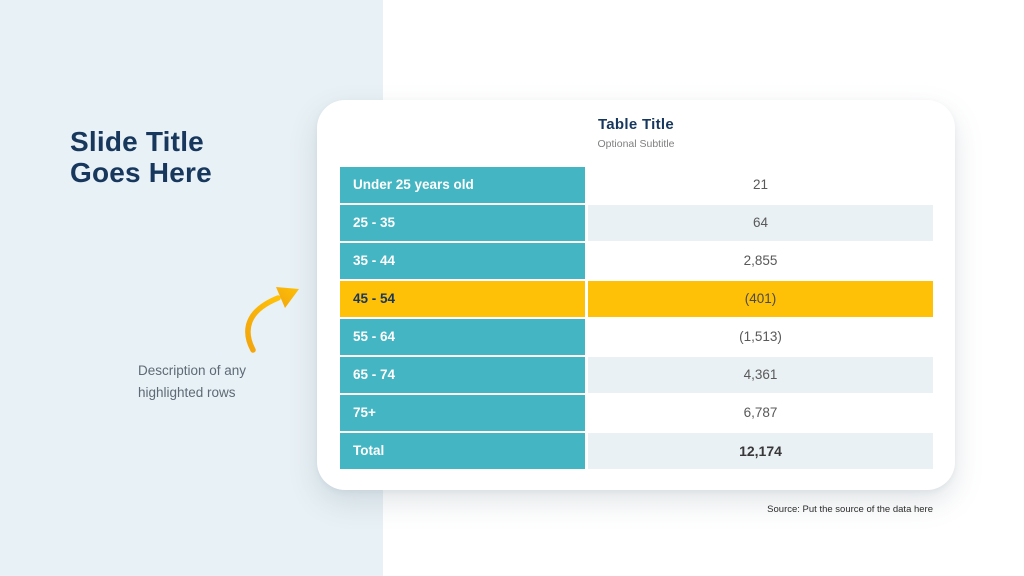  Describe the element at coordinates (275, 318) in the screenshot. I see `curved-arrow-icon` at that location.